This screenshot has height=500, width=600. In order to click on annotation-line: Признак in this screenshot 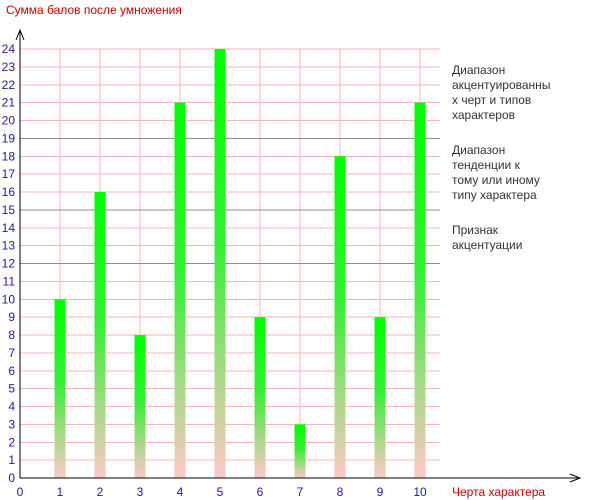, I will do `click(475, 230)`.